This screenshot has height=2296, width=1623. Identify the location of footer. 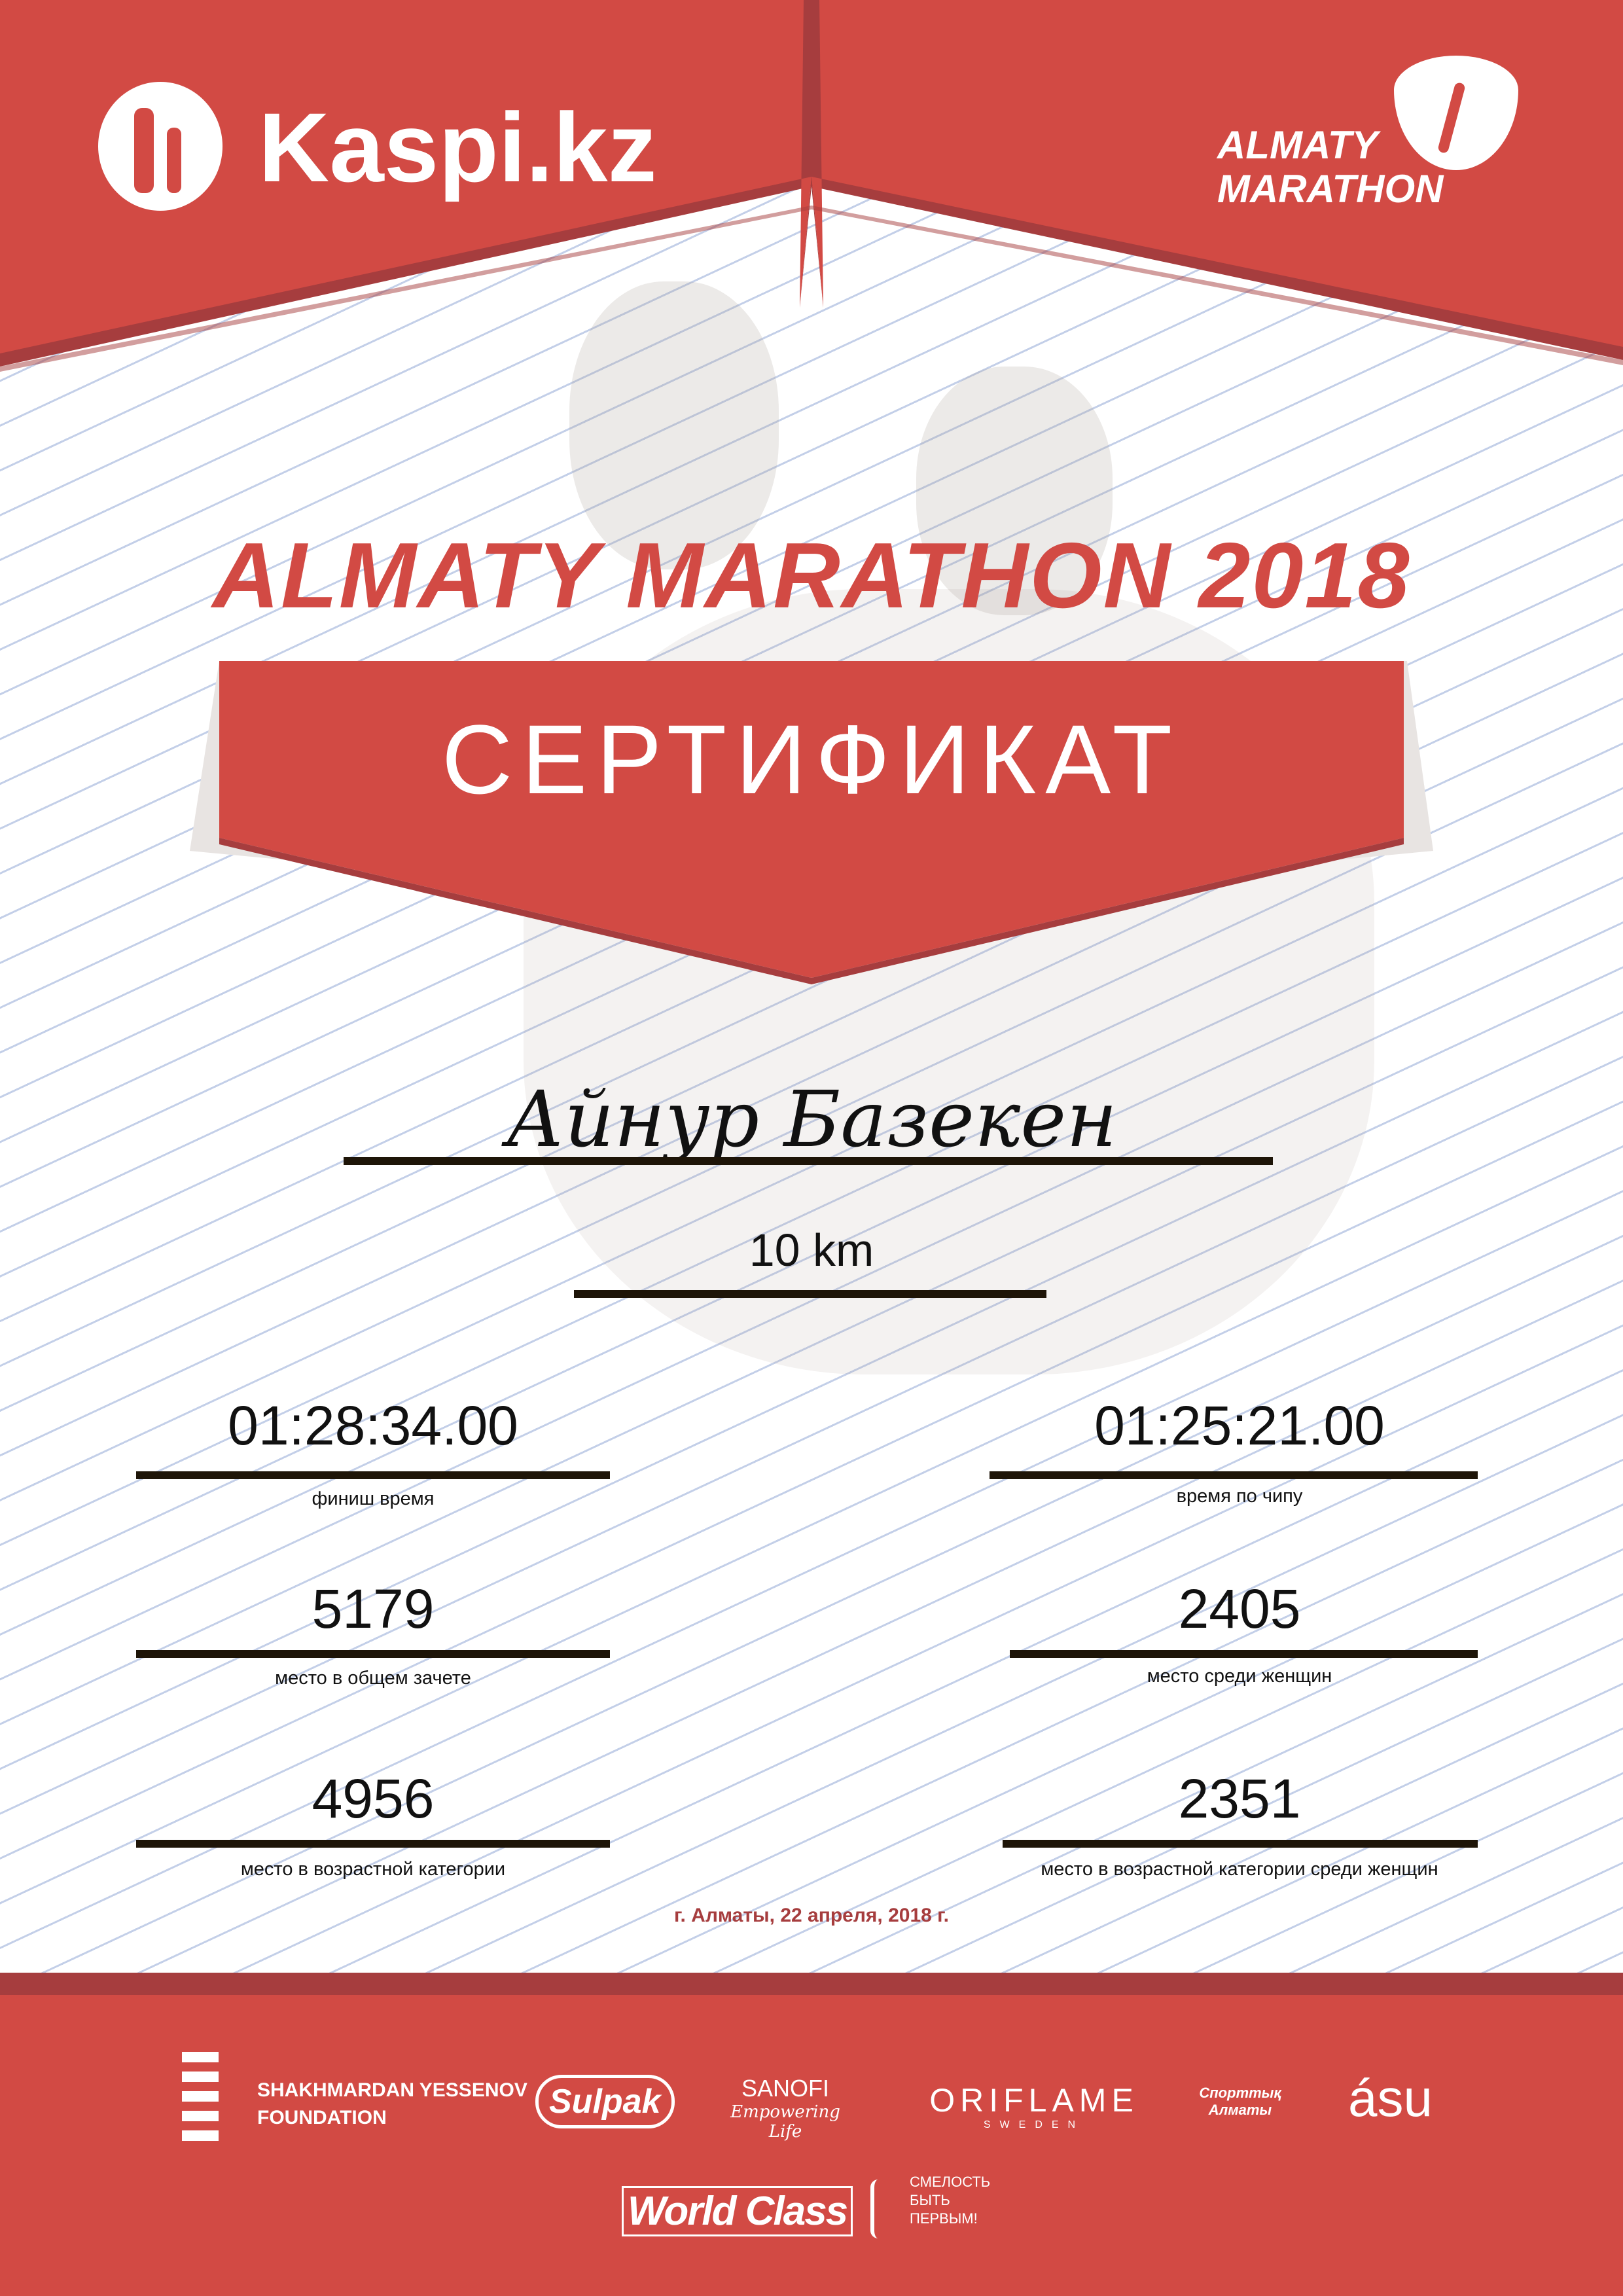
(811, 2145).